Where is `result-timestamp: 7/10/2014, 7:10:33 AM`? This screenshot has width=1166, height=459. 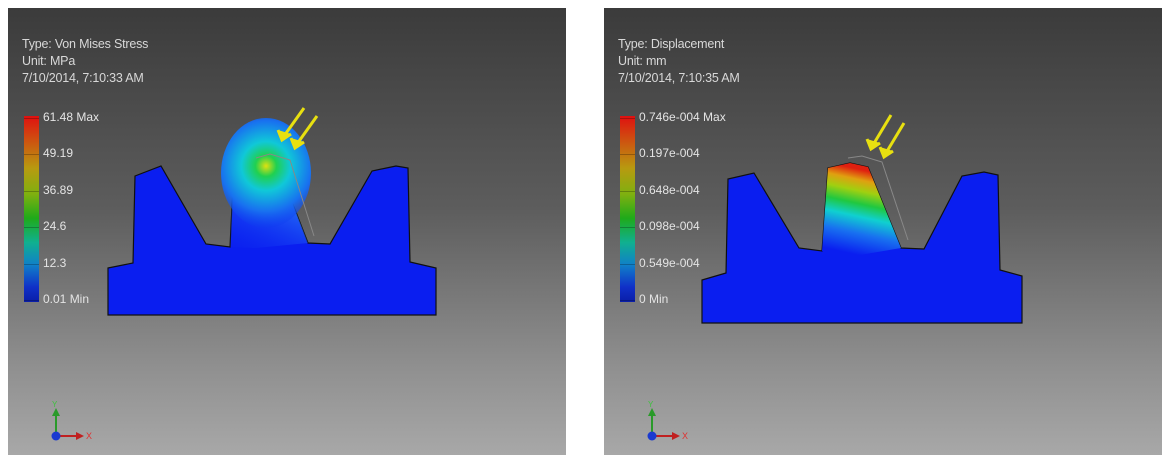 result-timestamp: 7/10/2014, 7:10:33 AM is located at coordinates (83, 78).